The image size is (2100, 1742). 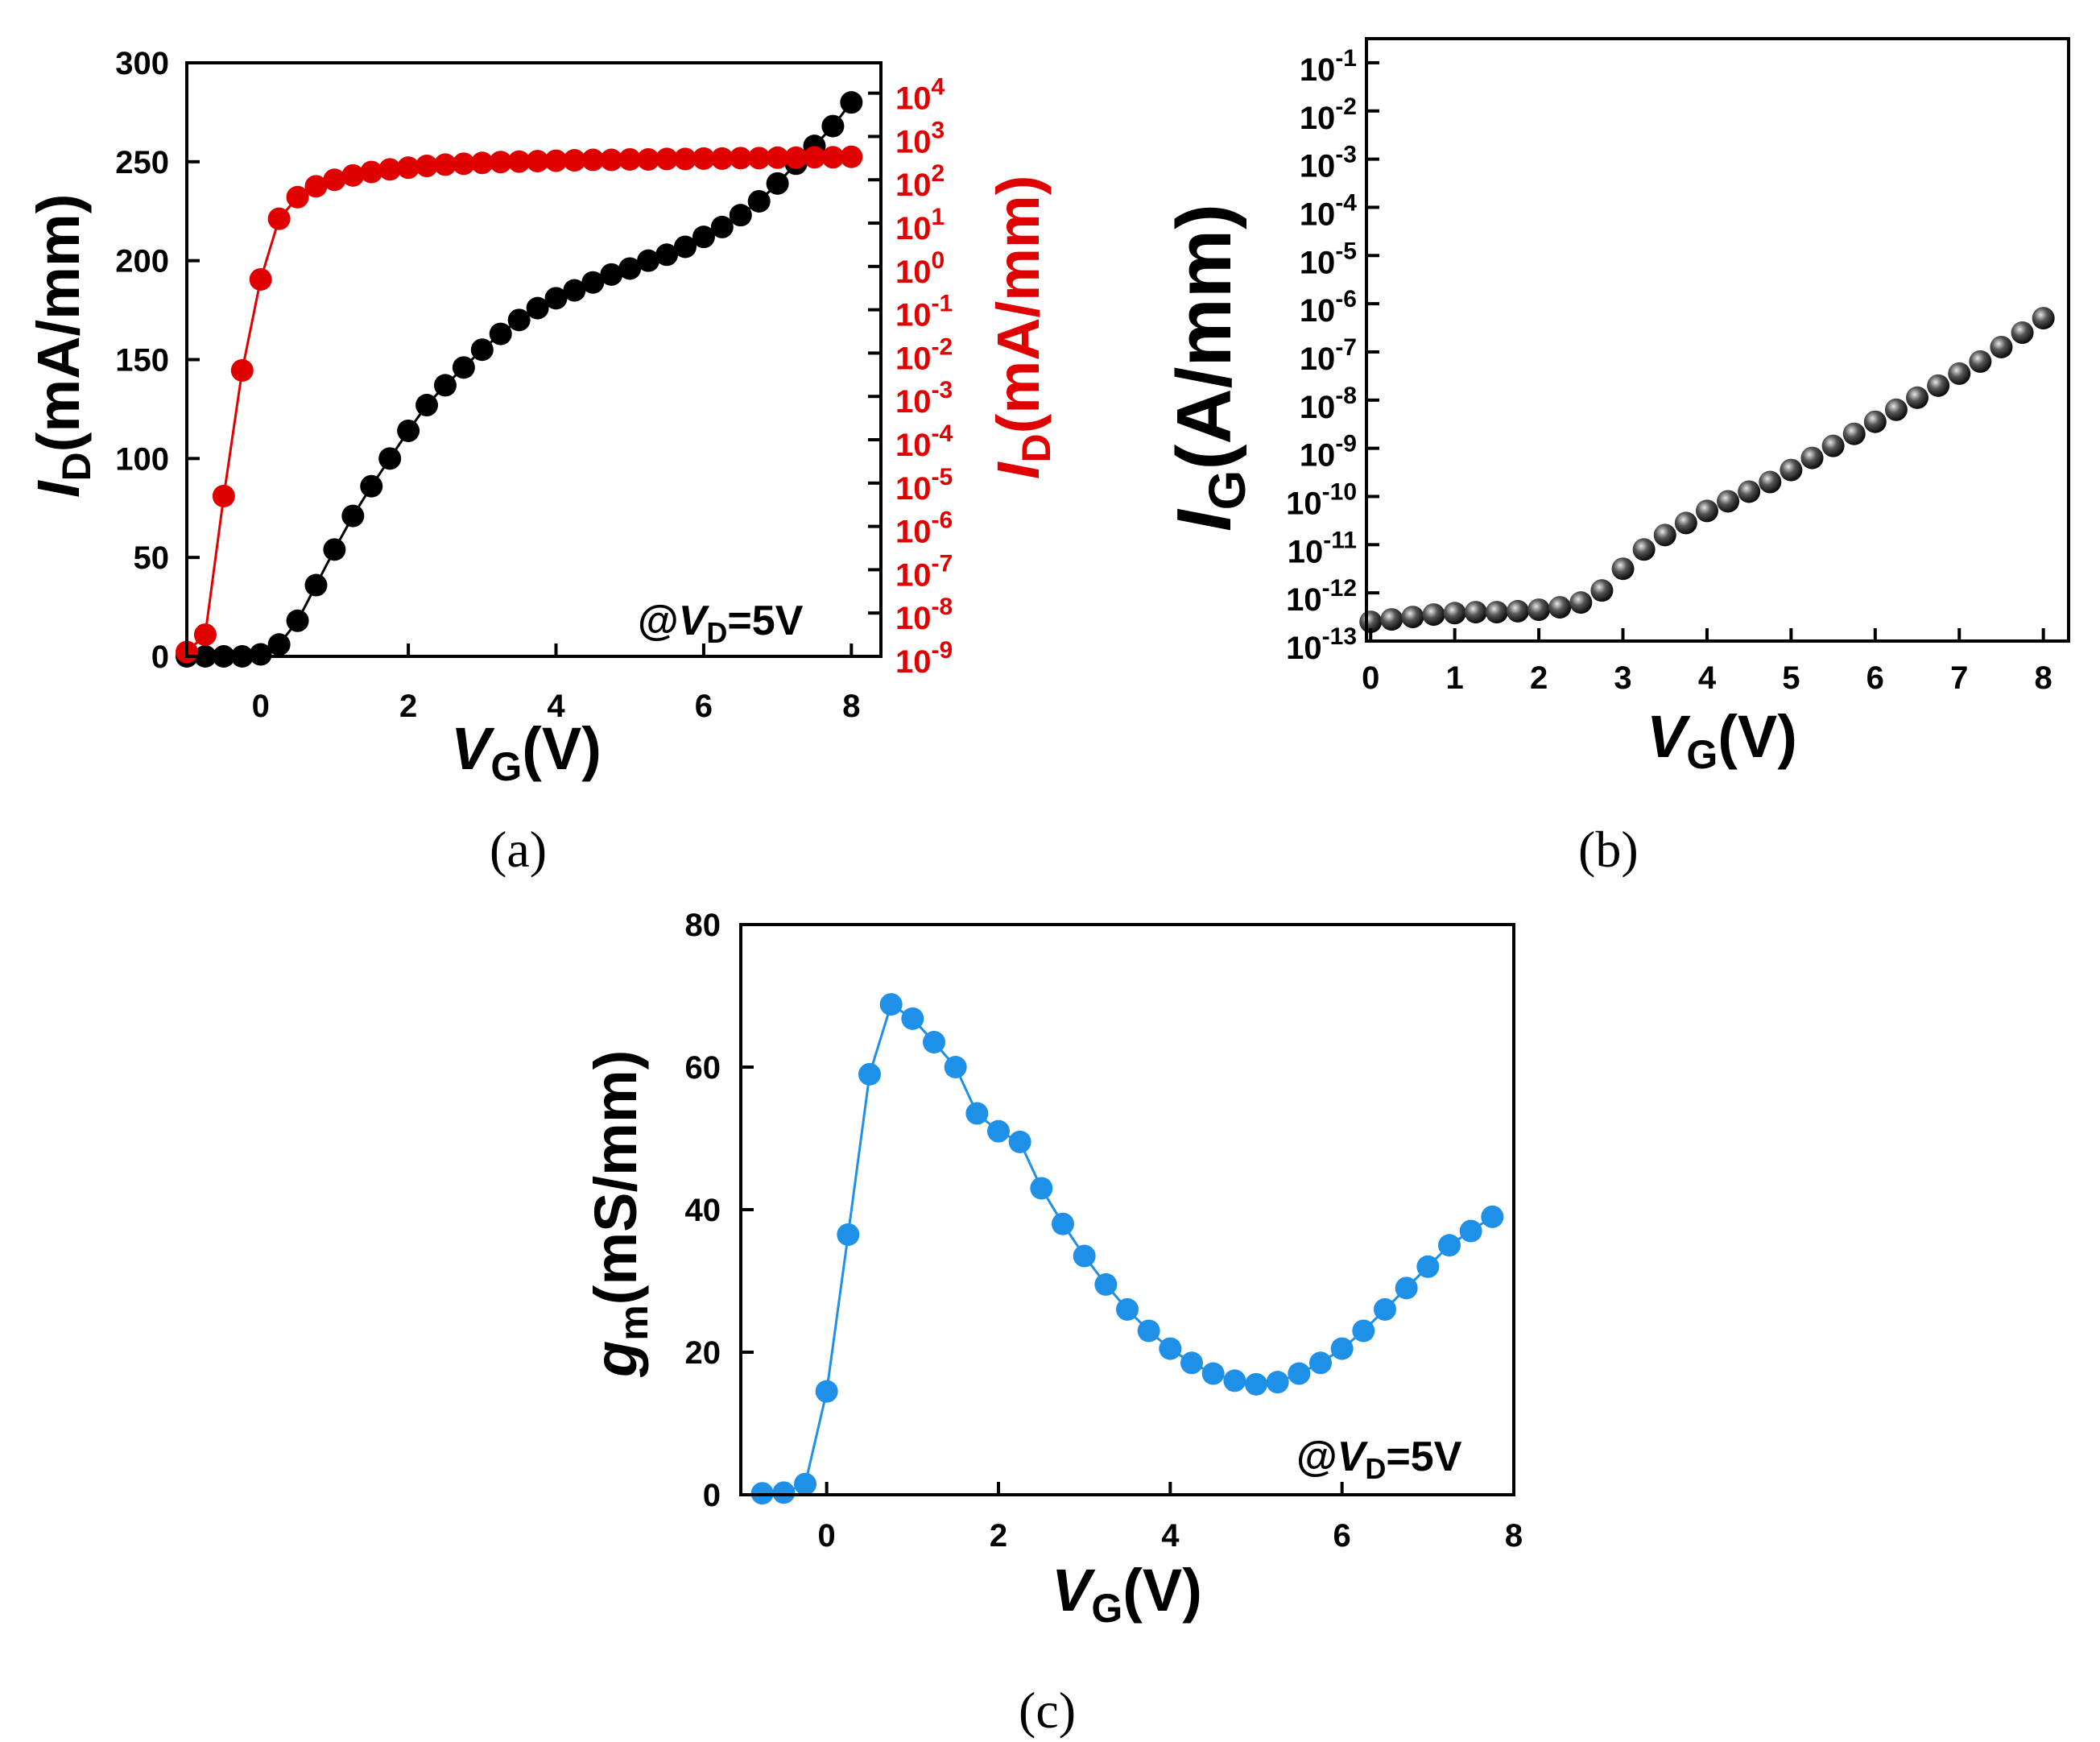 What do you see at coordinates (920, 181) in the screenshot?
I see `panel-a-y-right-tick-label: 10²` at bounding box center [920, 181].